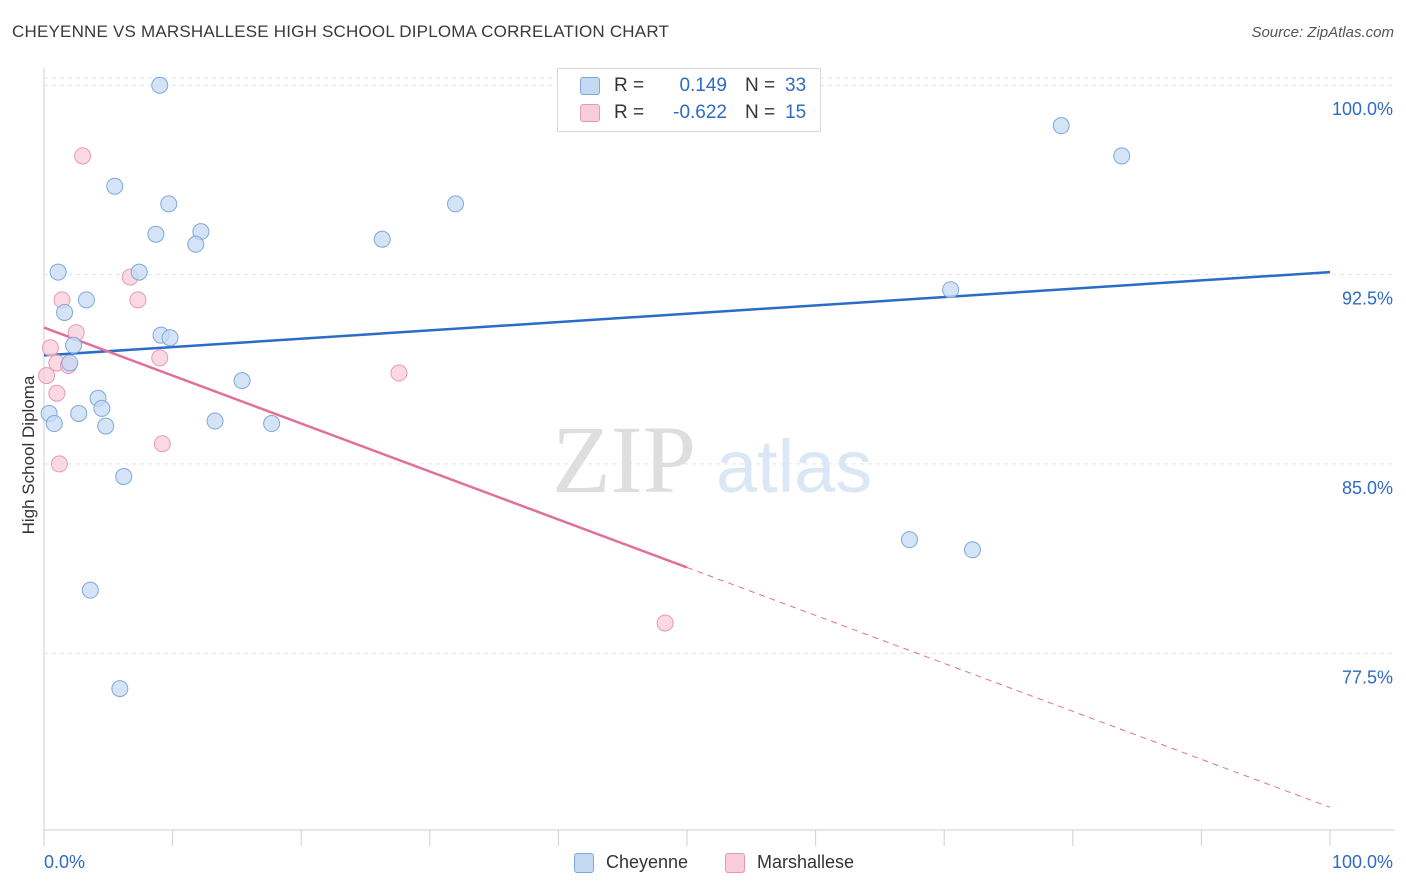 The height and width of the screenshot is (892, 1406). I want to click on marshallese-legend-label: Marshallese, so click(806, 862).